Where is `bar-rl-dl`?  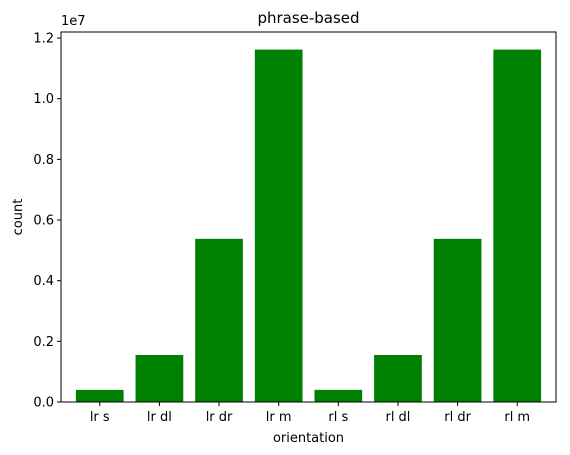 bar-rl-dl is located at coordinates (398, 378).